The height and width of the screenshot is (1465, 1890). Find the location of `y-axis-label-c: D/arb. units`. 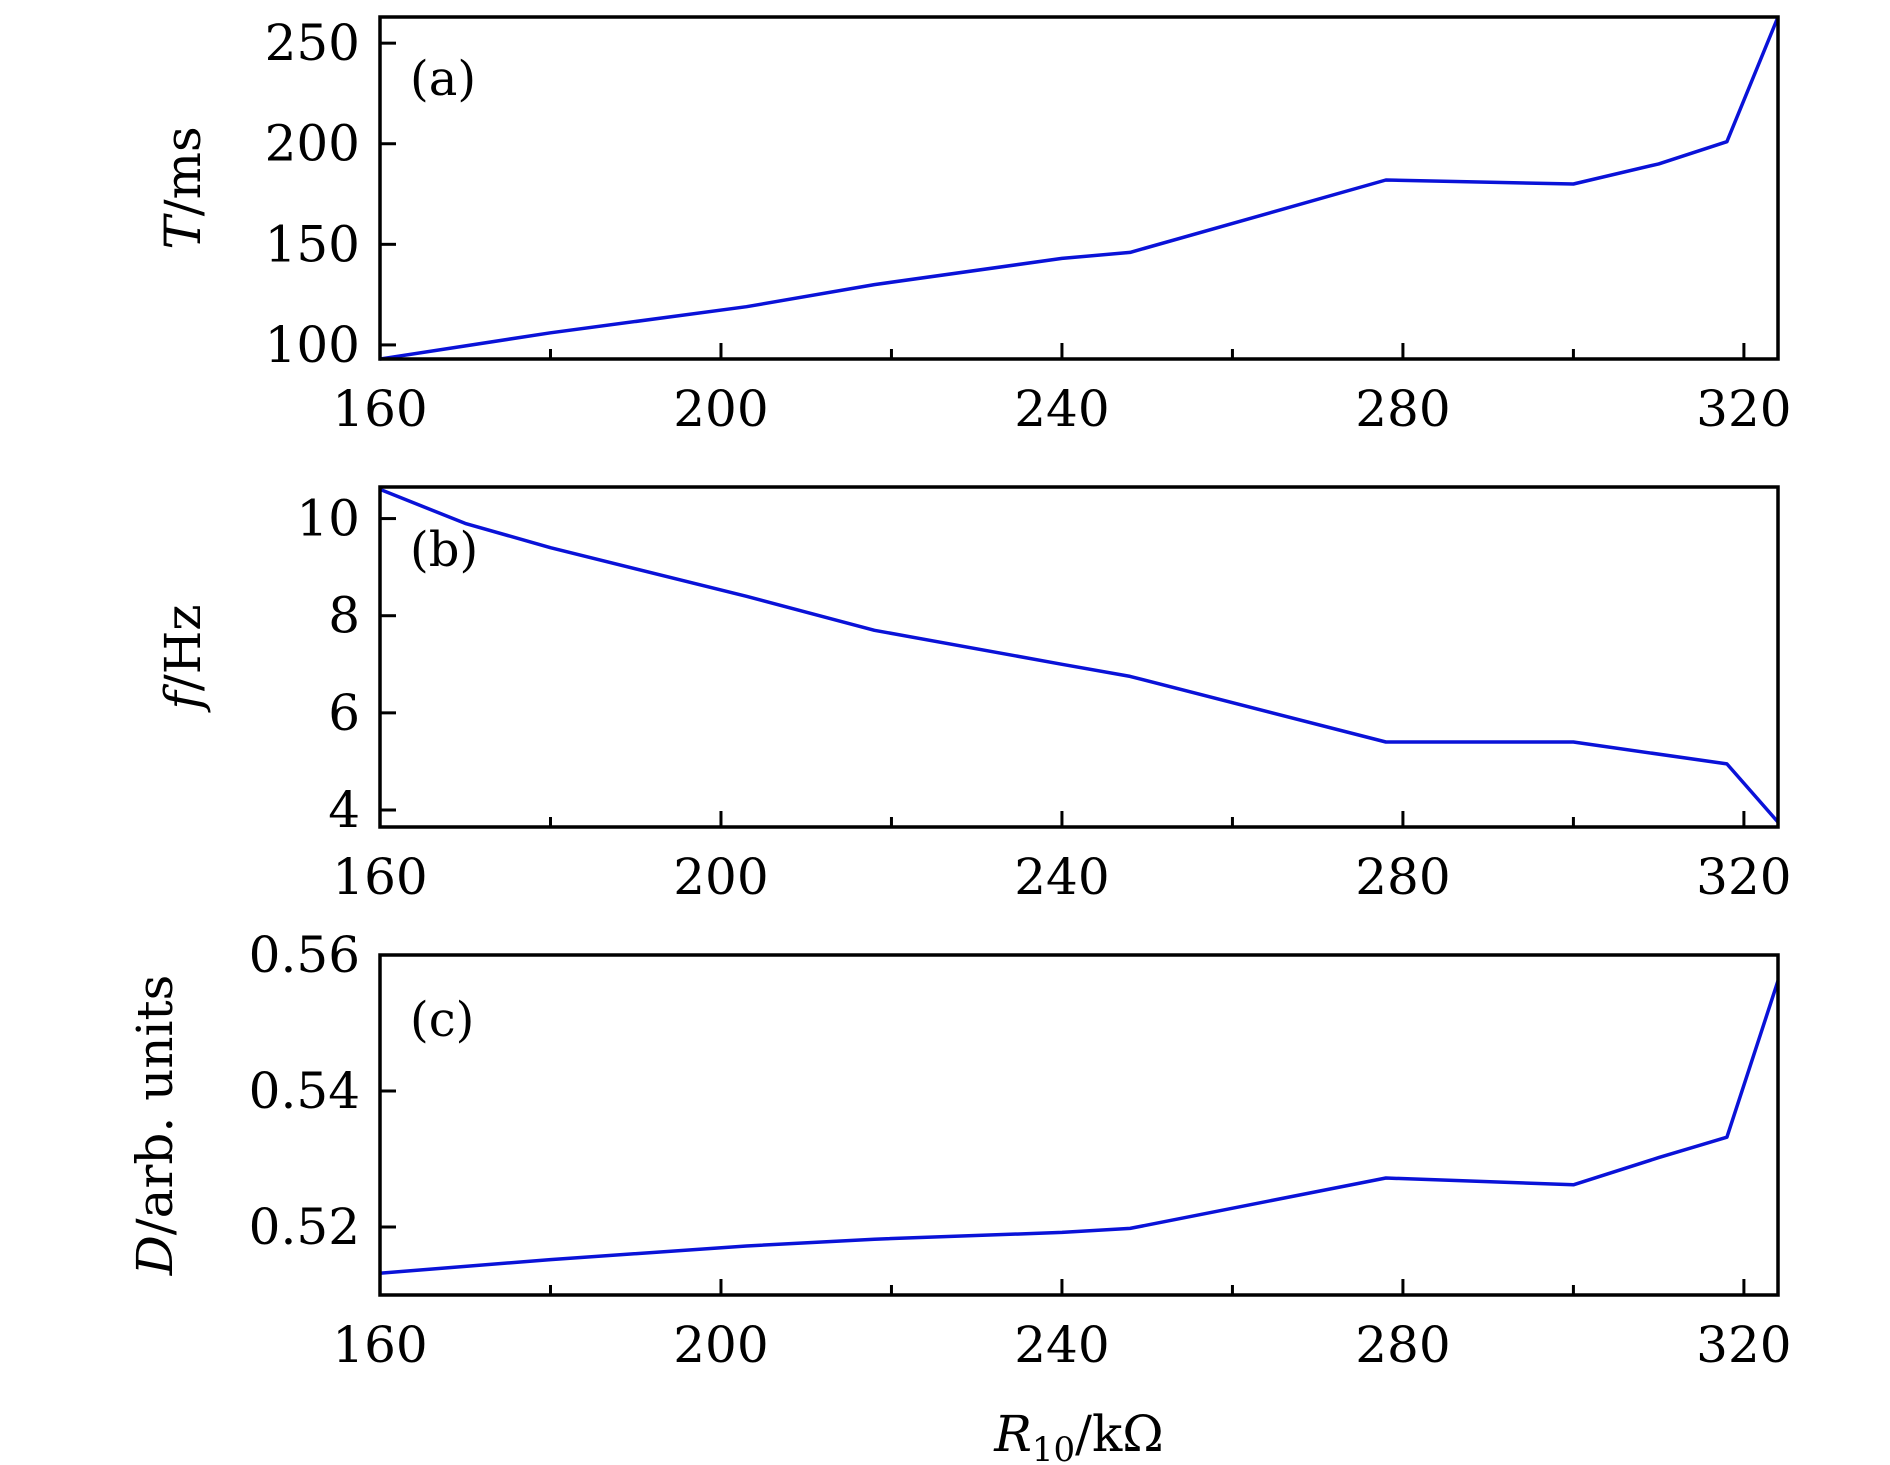

y-axis-label-c: D/arb. units is located at coordinates (155, 1126).